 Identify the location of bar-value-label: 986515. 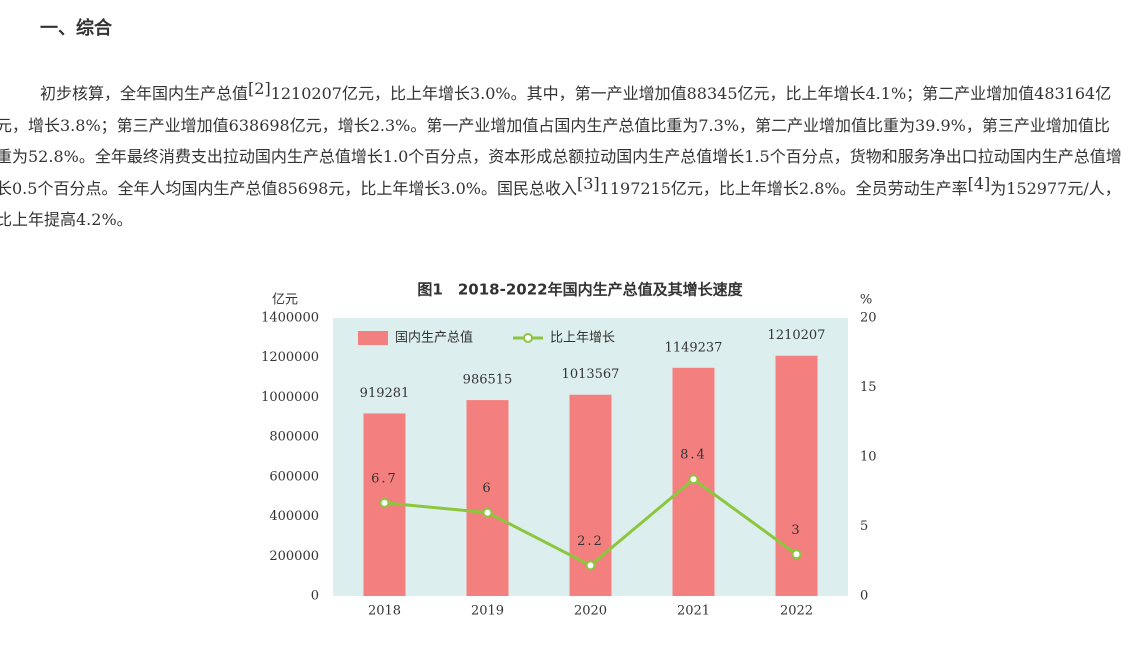
(488, 380).